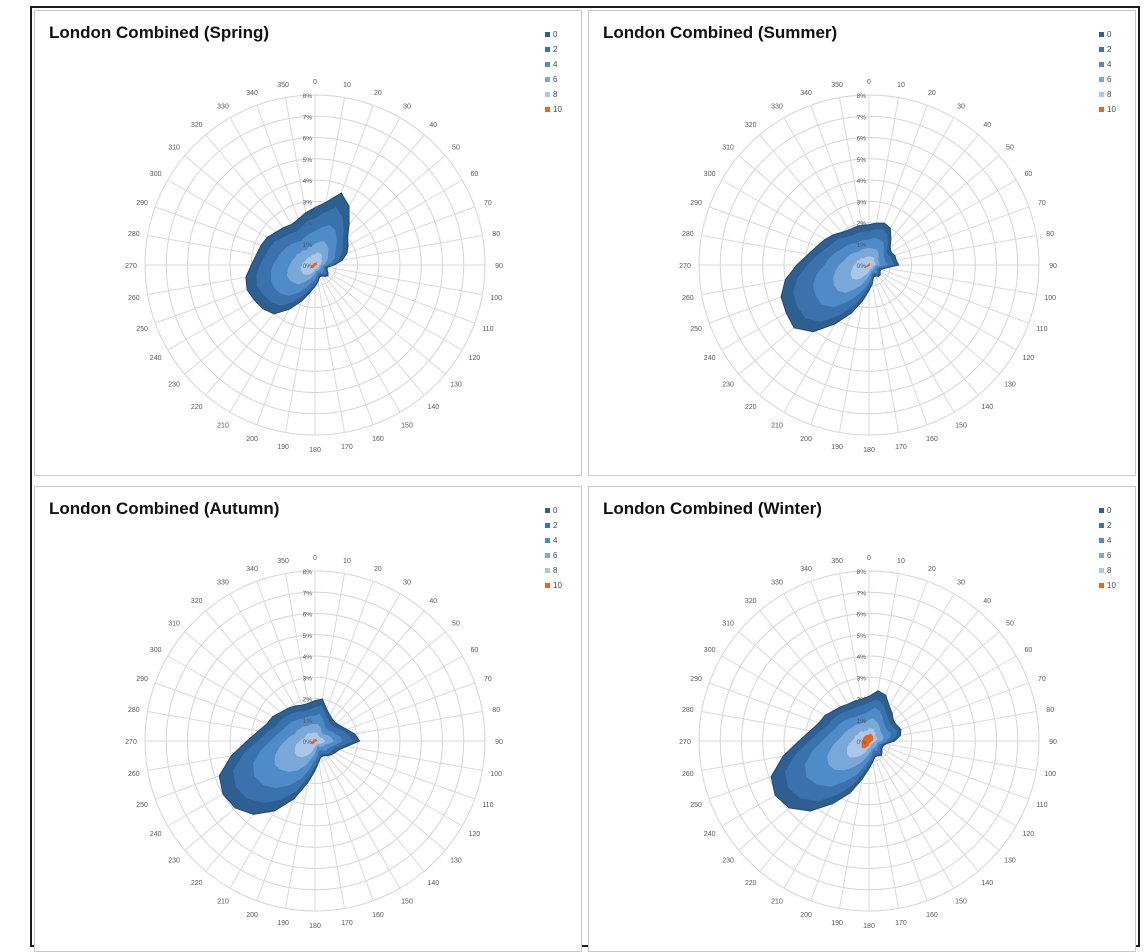  I want to click on angle-tick-label: 30, so click(407, 107).